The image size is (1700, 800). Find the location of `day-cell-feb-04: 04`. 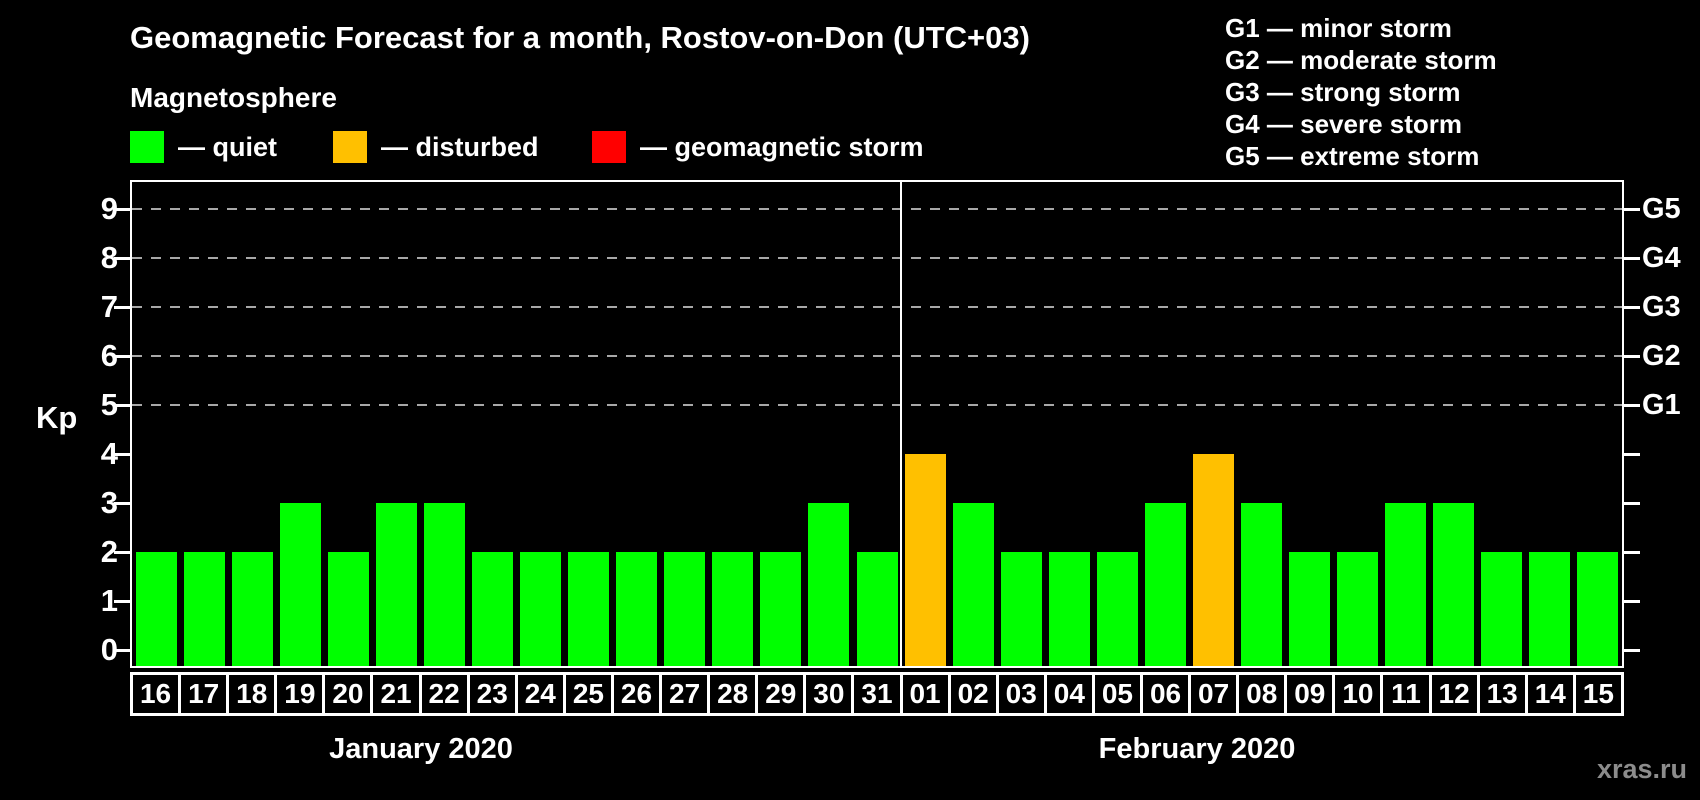

day-cell-feb-04: 04 is located at coordinates (1069, 694).